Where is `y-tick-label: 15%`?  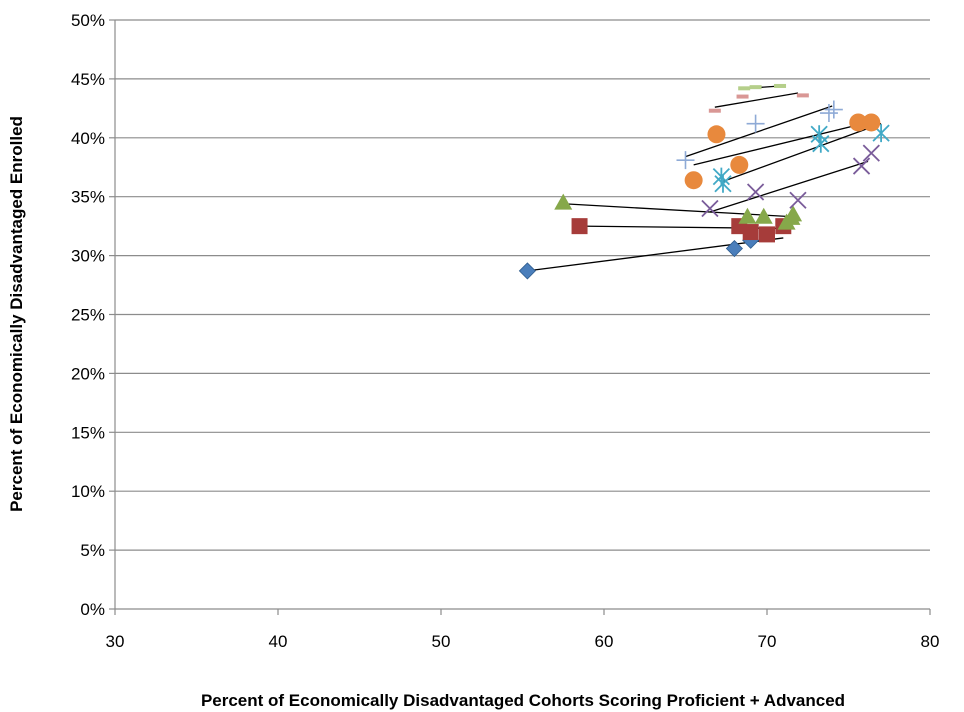
y-tick-label: 15% is located at coordinates (88, 432).